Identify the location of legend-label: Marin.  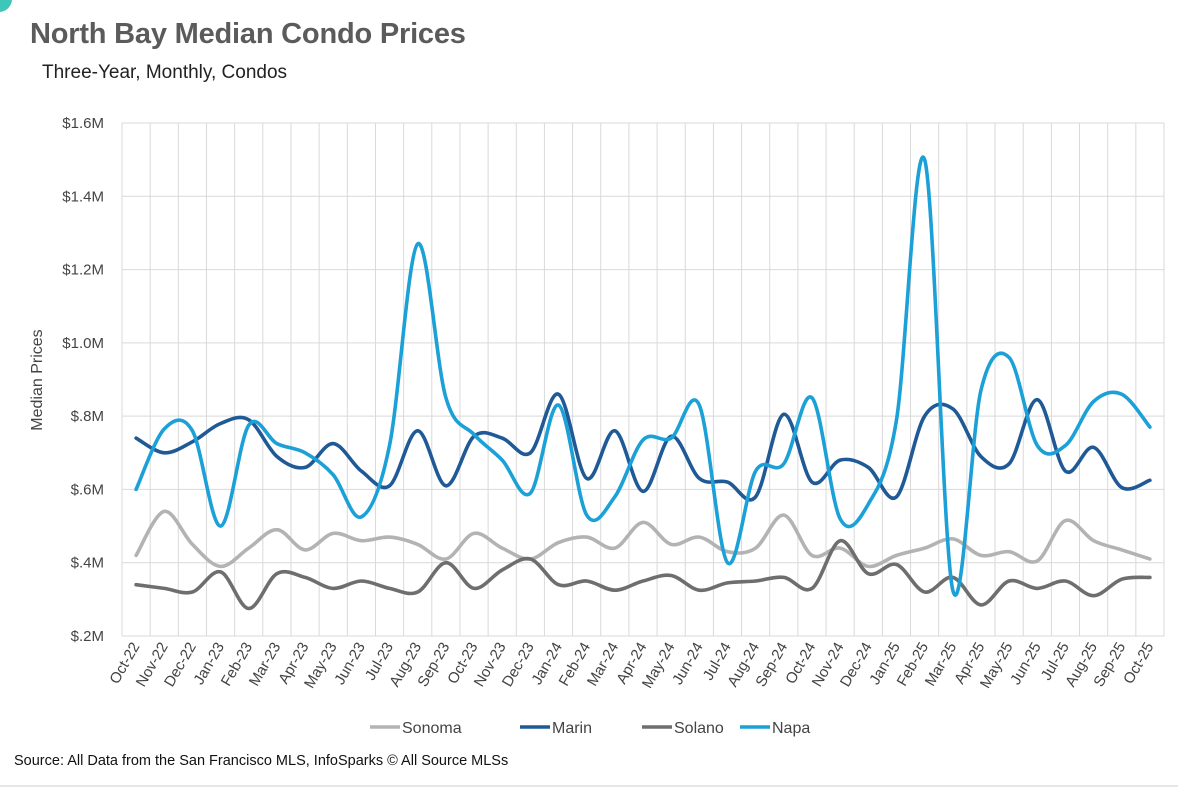
(572, 728).